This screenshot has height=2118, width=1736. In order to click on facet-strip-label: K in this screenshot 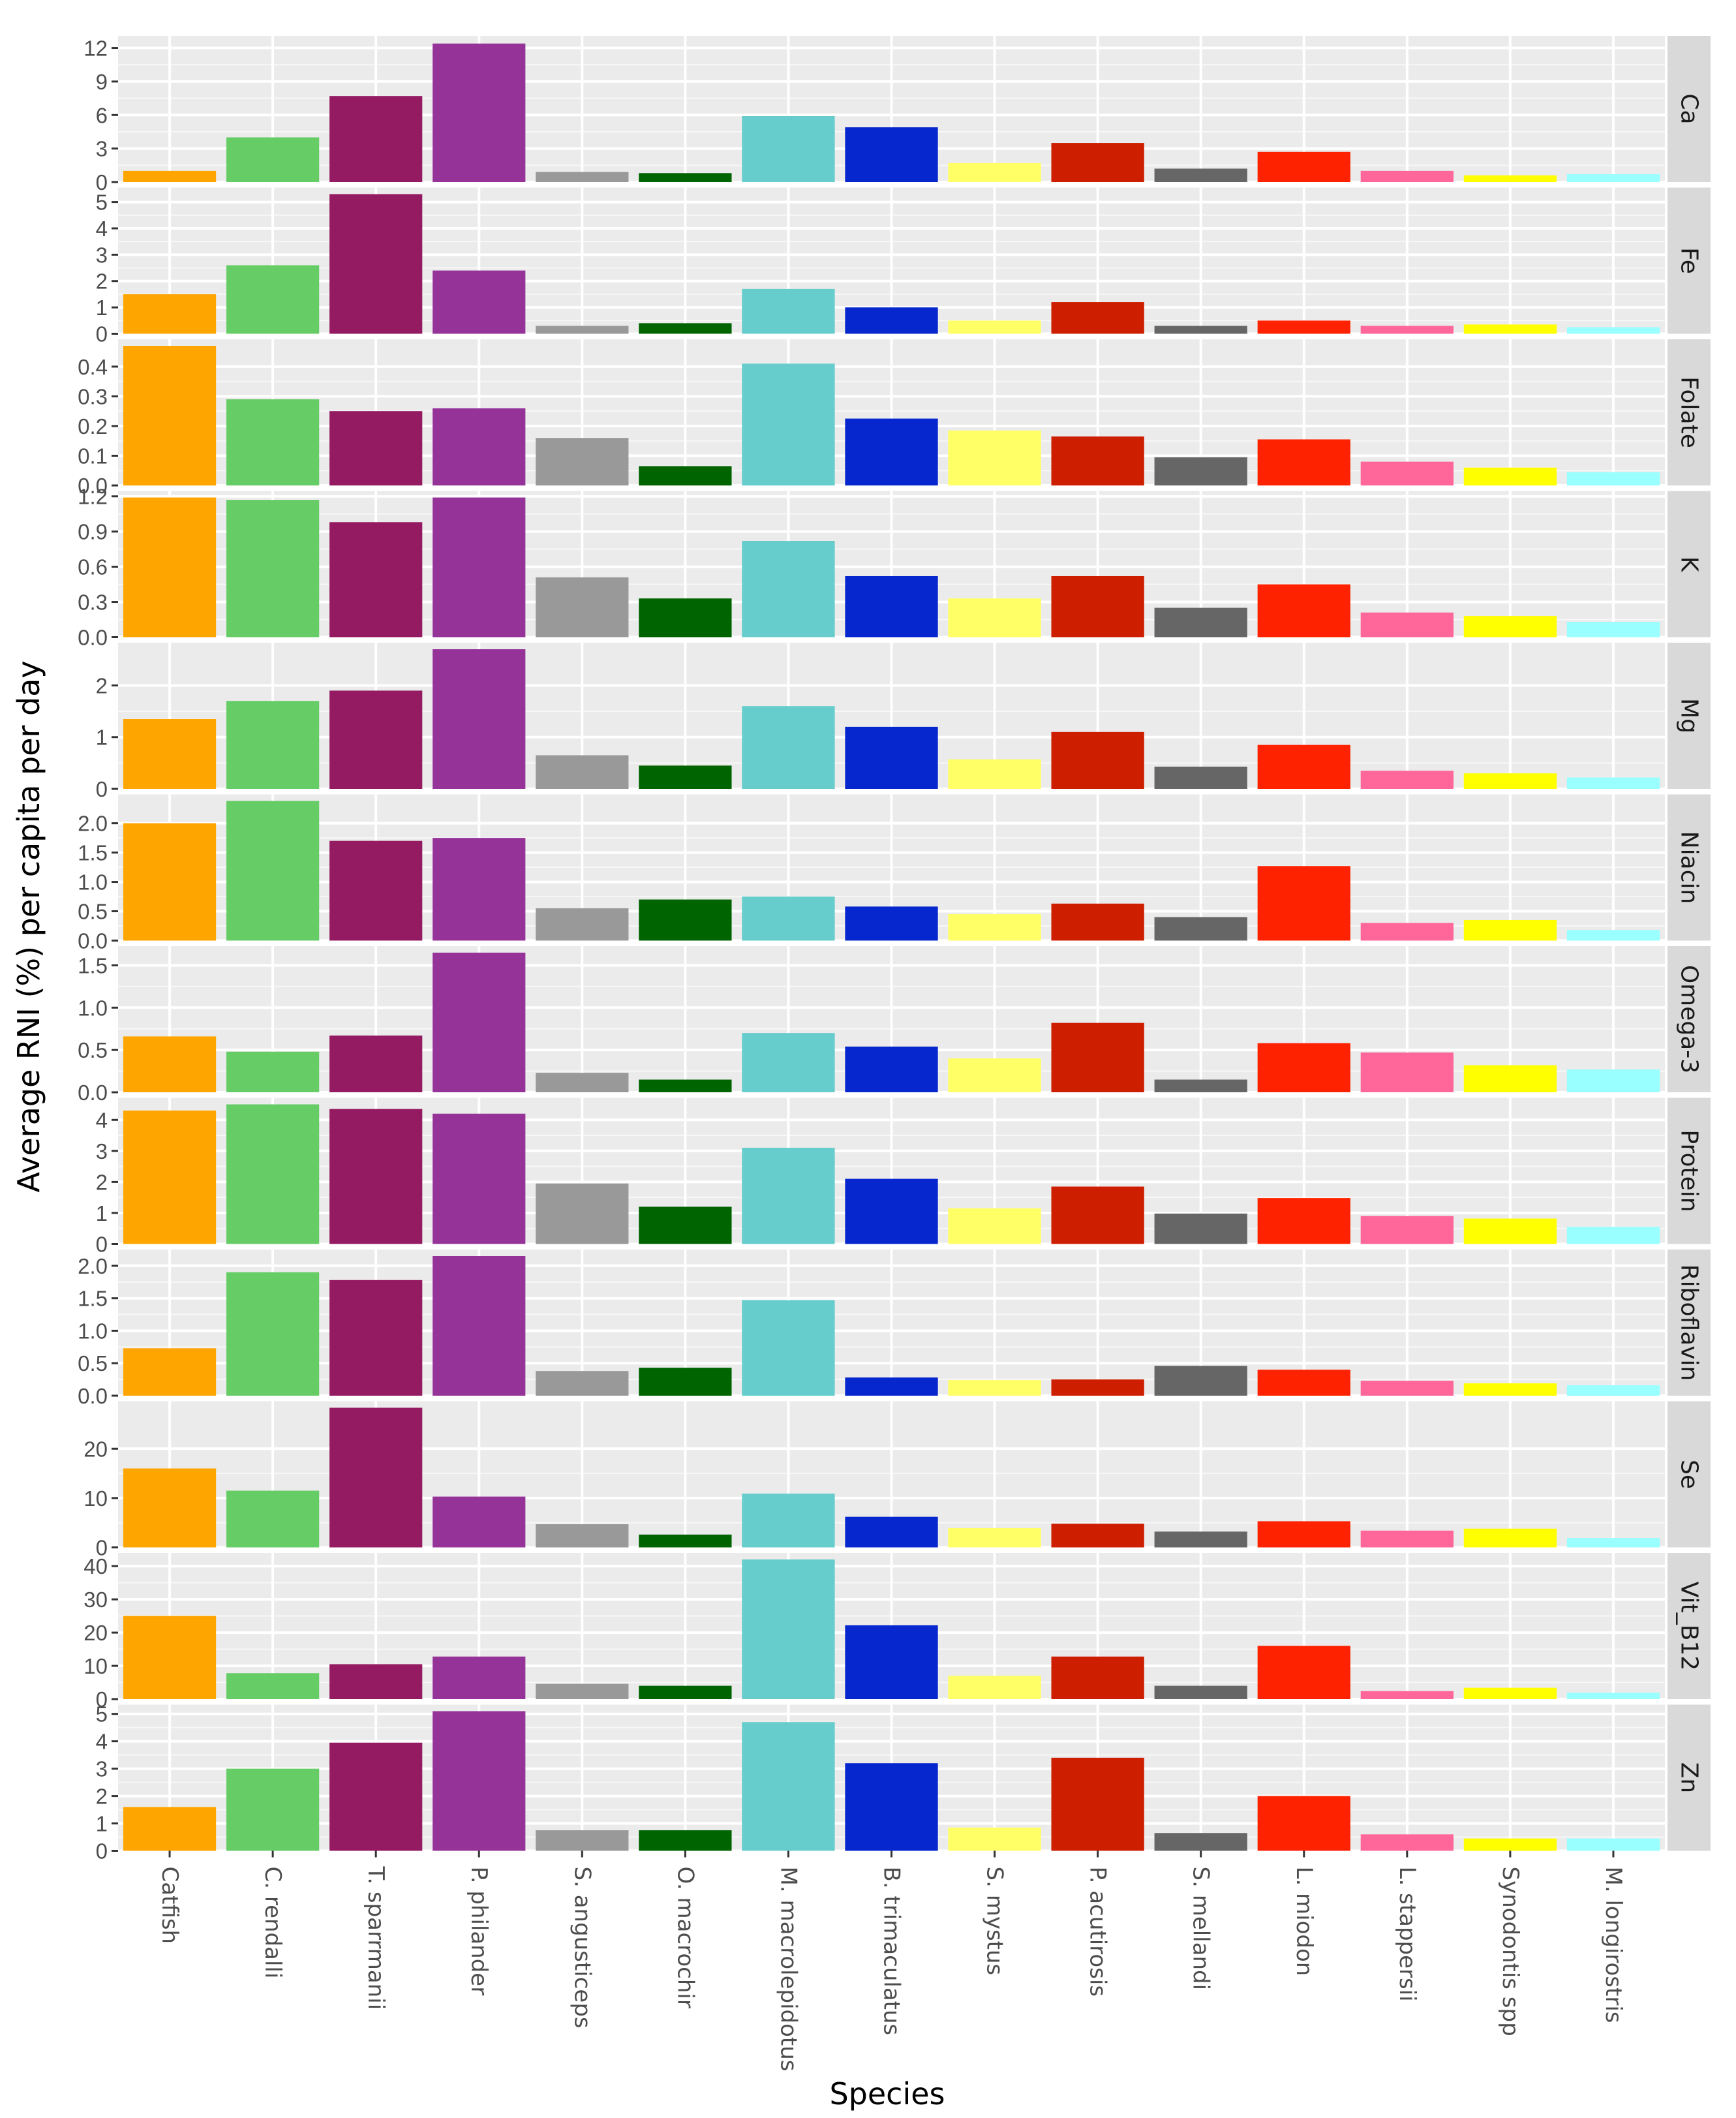, I will do `click(1689, 565)`.